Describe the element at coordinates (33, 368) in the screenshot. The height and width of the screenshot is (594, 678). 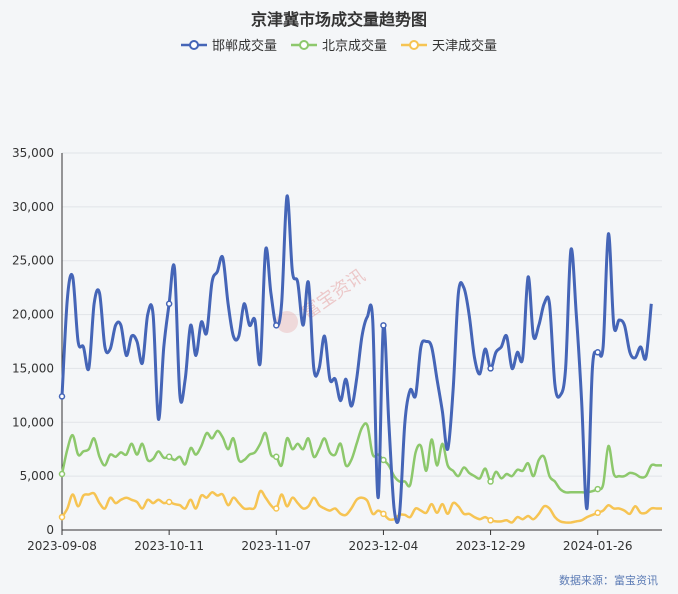
I see `y-tick-label: 15,000` at that location.